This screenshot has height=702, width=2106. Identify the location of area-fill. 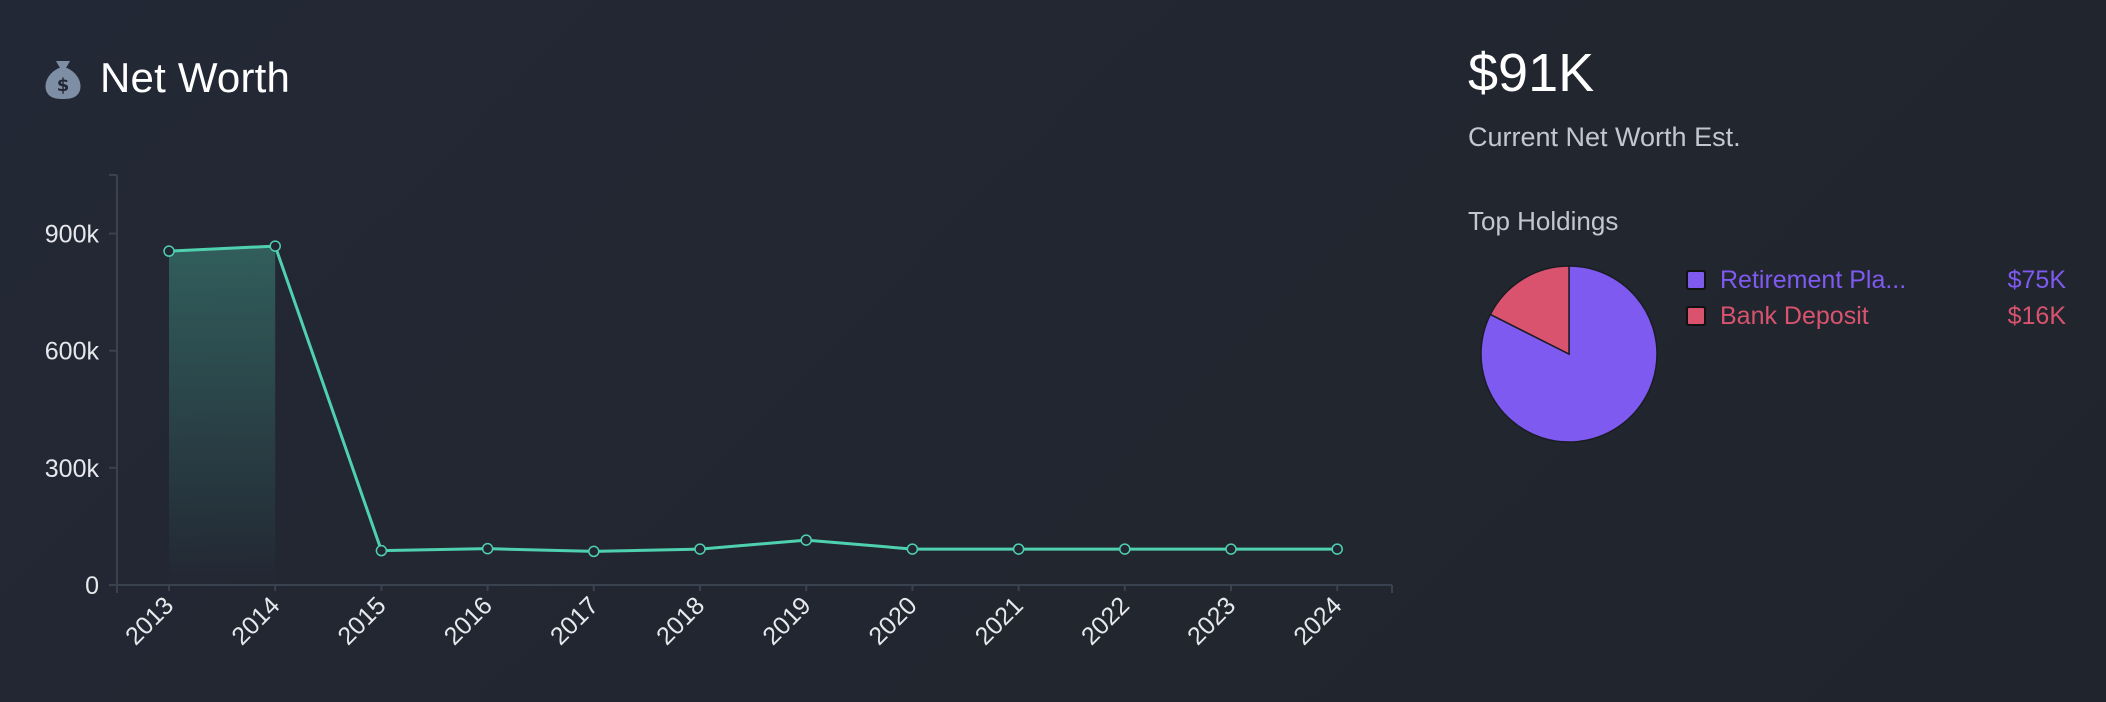
(222, 416).